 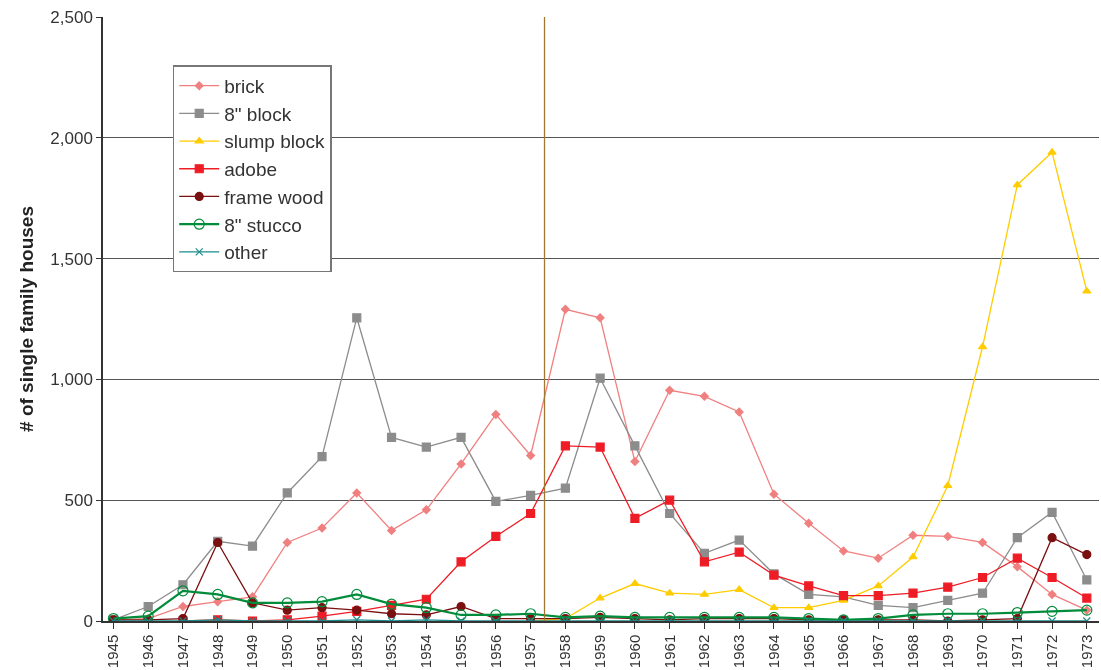 What do you see at coordinates (669, 651) in the screenshot?
I see `x-tick-label: 1961` at bounding box center [669, 651].